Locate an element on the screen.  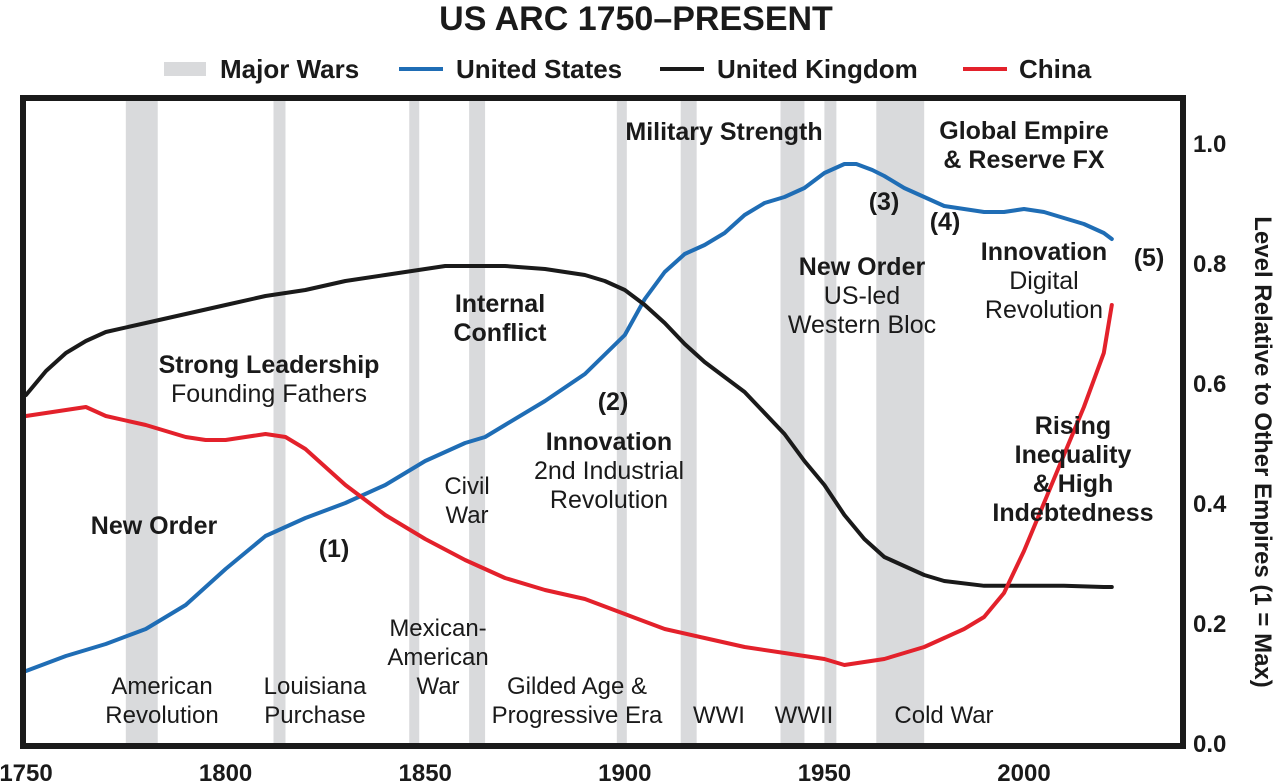
war-label-5-line-1: Gilded Age & is located at coordinates (577, 686).